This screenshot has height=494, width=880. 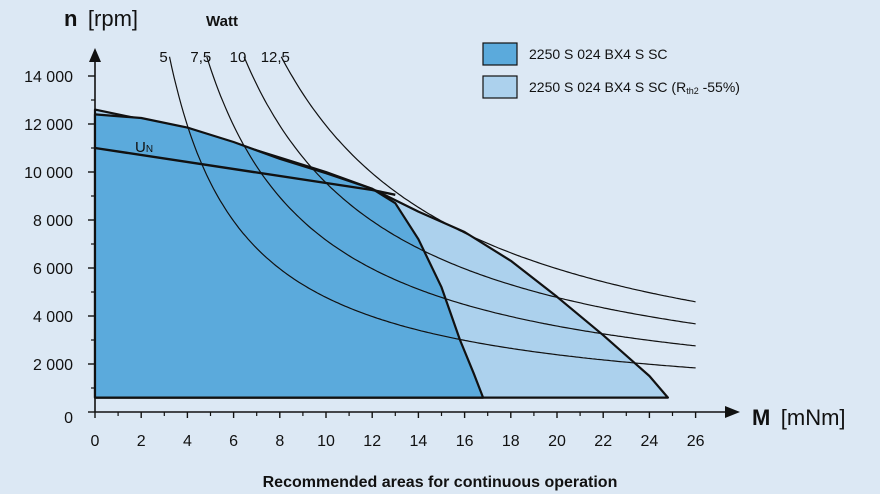 I want to click on legend-label-2: 2250 S 024 BX4 S SC (Rth2 -55%), so click(x=634, y=87).